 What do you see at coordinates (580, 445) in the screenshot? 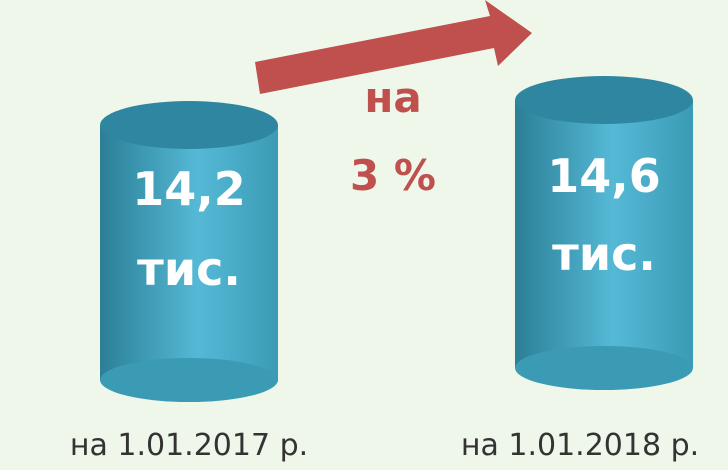
I see `date-label: на 1.01.2018 р.` at bounding box center [580, 445].